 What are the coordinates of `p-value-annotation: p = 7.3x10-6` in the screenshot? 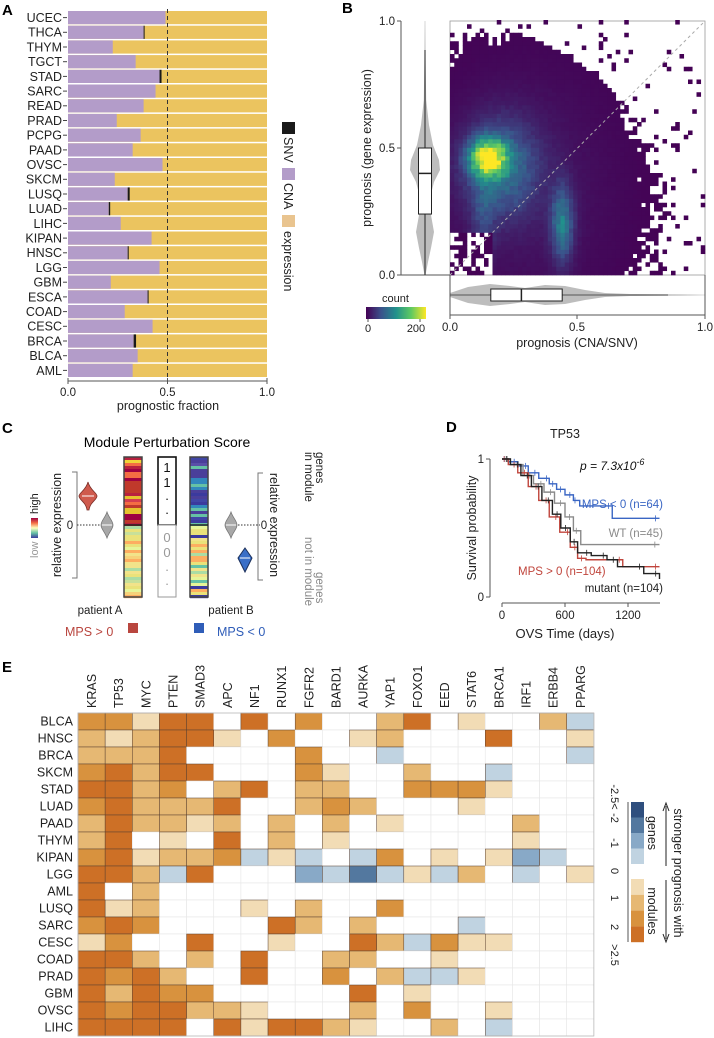 It's located at (611, 465).